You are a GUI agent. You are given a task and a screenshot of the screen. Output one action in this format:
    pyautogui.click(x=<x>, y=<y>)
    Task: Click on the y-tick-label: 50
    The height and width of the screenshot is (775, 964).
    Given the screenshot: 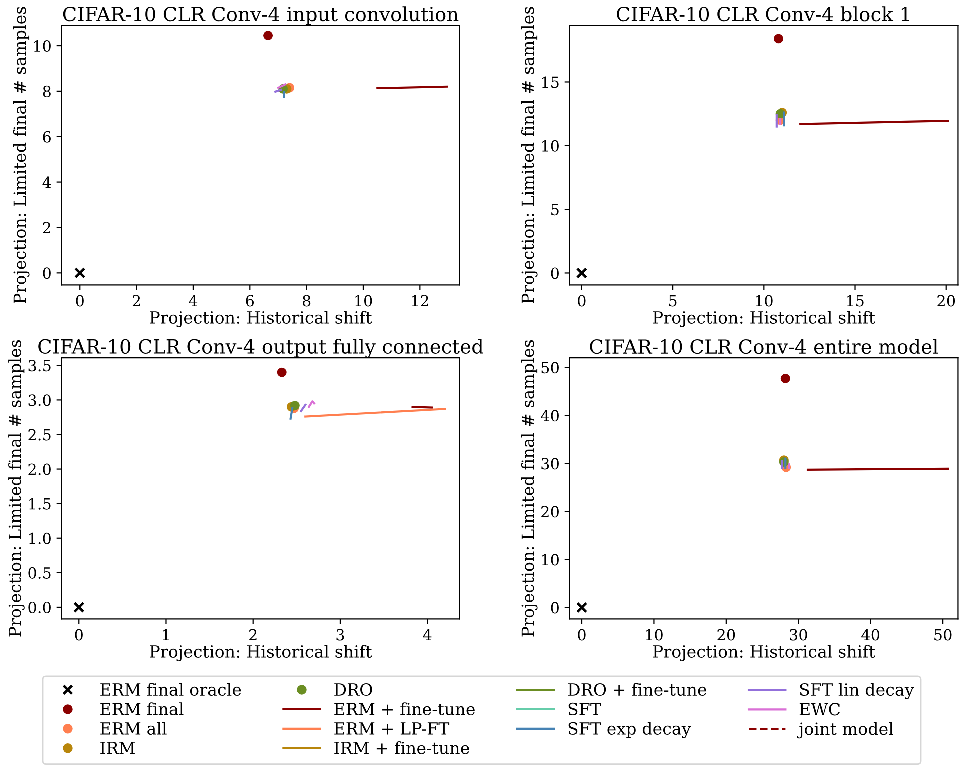 What is the action you would take?
    pyautogui.click(x=550, y=368)
    